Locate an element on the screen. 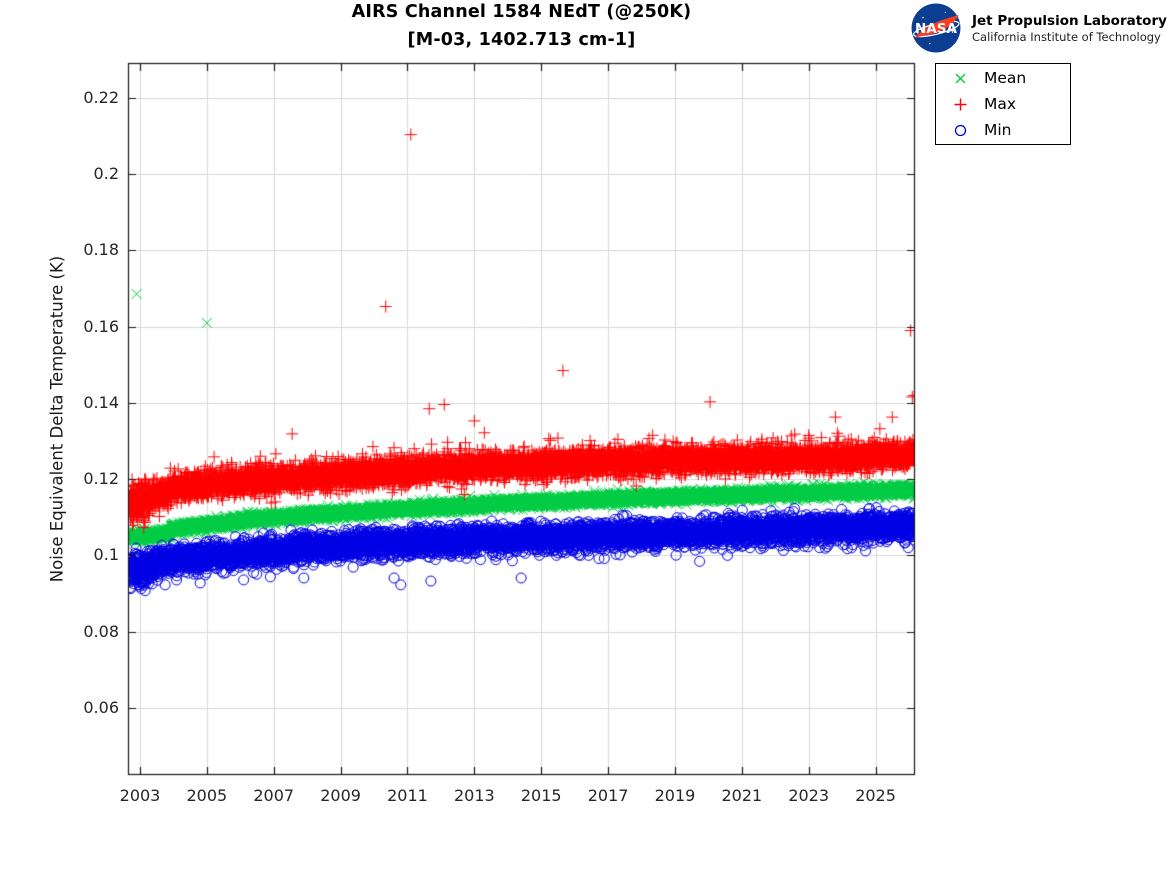  legend-row-mean: Mean is located at coordinates (1003, 78).